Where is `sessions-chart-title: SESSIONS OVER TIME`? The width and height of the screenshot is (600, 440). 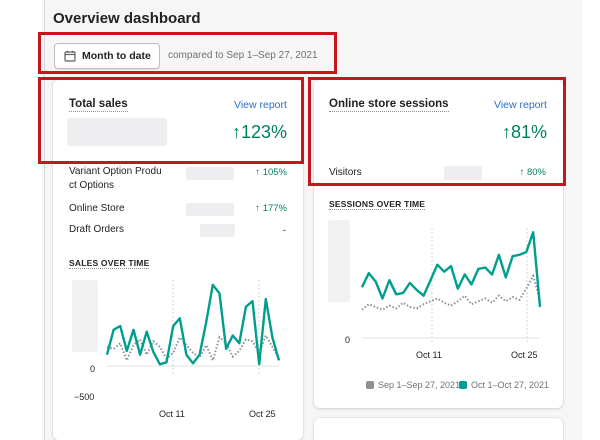 sessions-chart-title: SESSIONS OVER TIME is located at coordinates (377, 204).